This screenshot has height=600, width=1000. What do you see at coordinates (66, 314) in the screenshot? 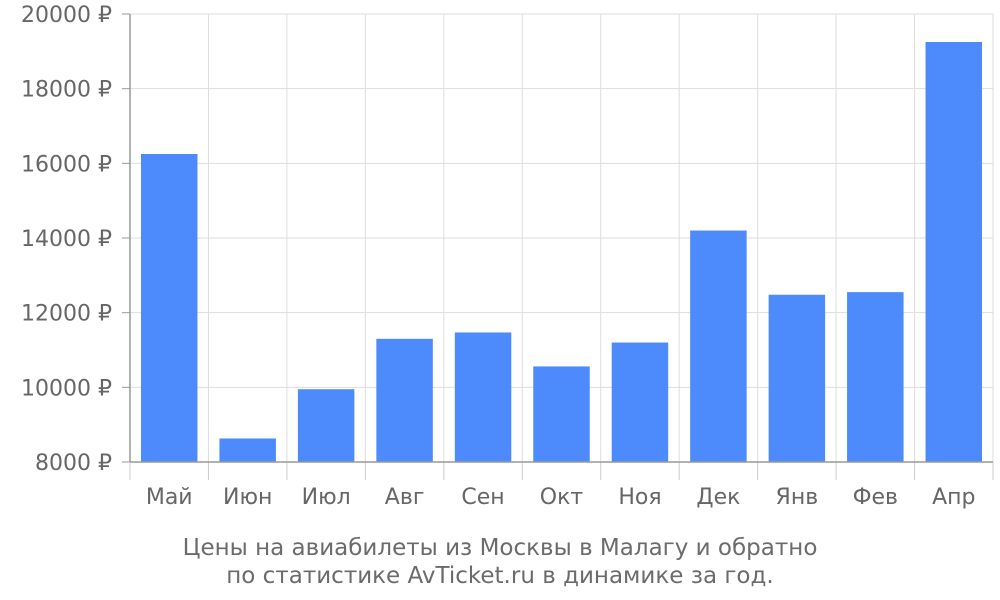
I see `y-tick-label: 12000 ₽` at bounding box center [66, 314].